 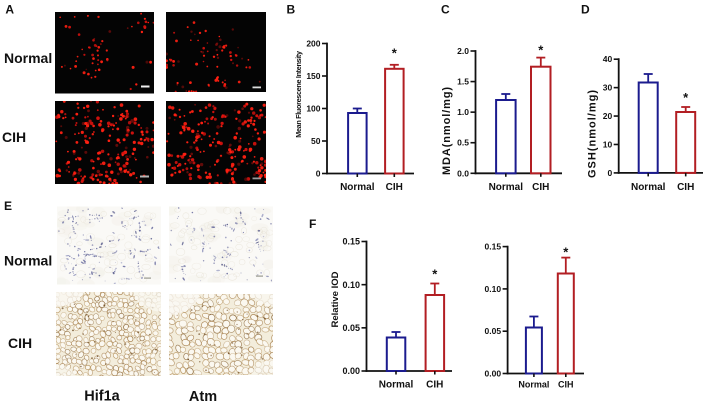 I want to click on svg-text: Relative IOD, so click(x=335, y=299).